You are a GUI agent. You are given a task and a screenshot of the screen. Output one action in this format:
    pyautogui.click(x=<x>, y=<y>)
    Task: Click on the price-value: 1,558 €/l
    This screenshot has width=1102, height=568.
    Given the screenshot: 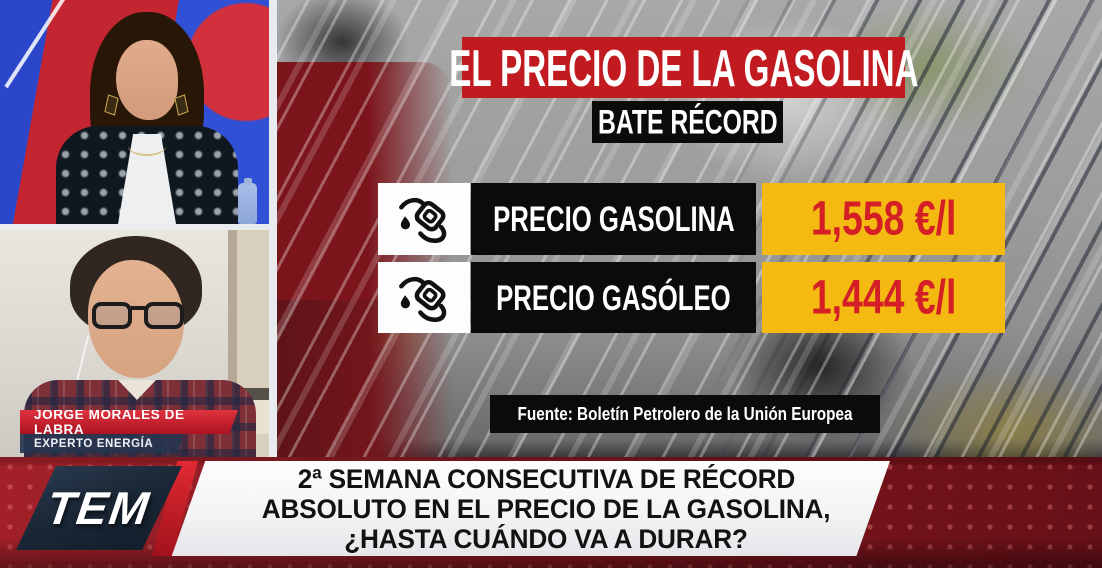 What is the action you would take?
    pyautogui.click(x=883, y=218)
    